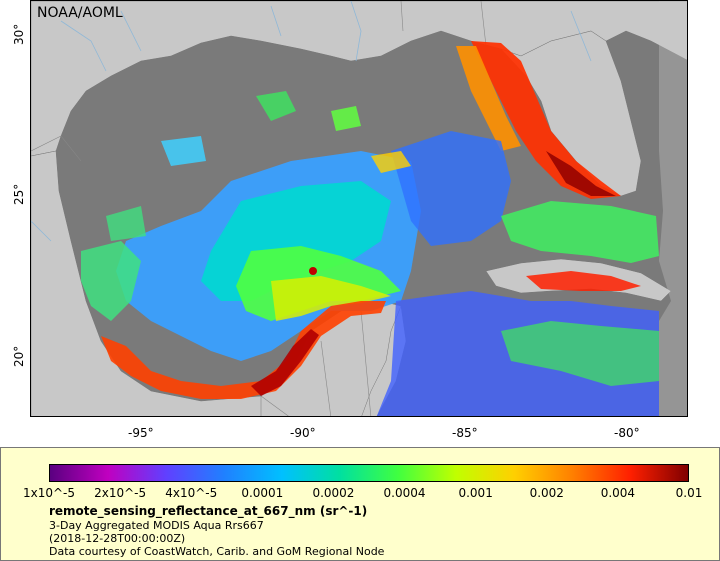 The width and height of the screenshot is (720, 561). Describe the element at coordinates (580, 232) in the screenshot. I see `data-florida-straits-green` at that location.